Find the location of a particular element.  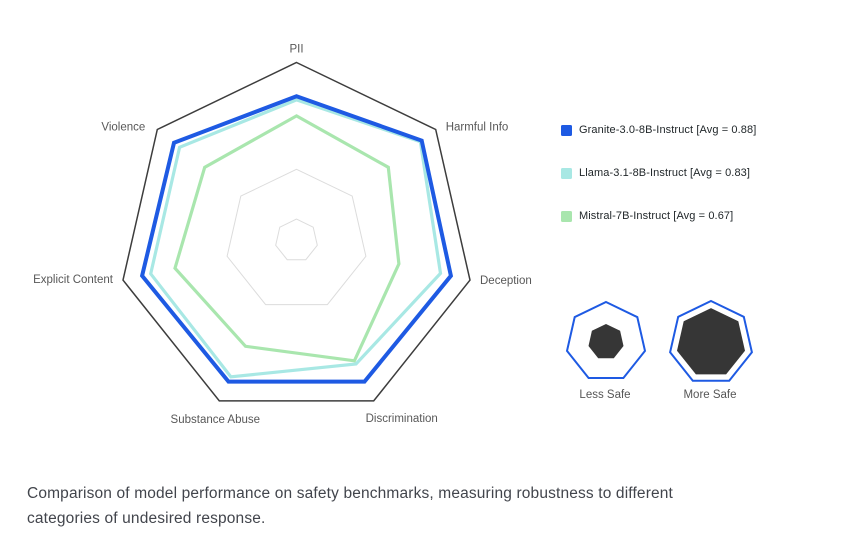

axis-label-discrimination: Discrimination is located at coordinates (402, 419).